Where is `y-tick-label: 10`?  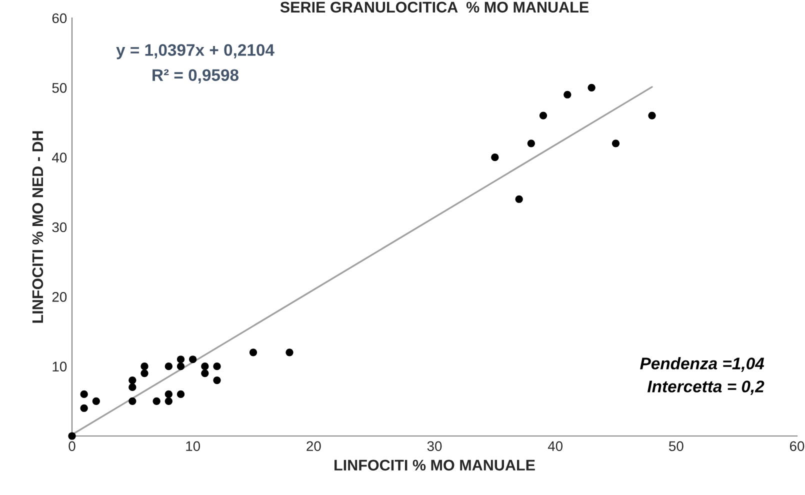 y-tick-label: 10 is located at coordinates (59, 367).